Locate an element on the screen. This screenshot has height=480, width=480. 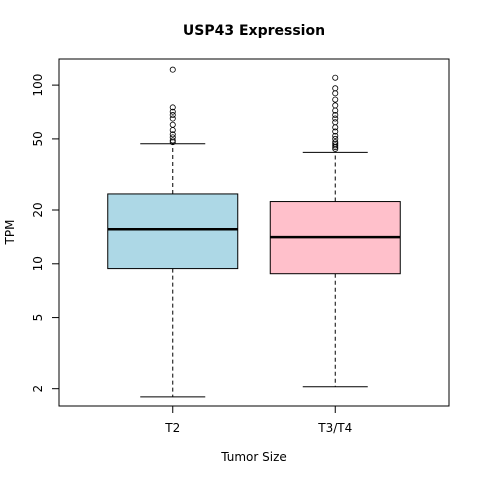
x-axis-label: Tumor Size is located at coordinates (253, 457).